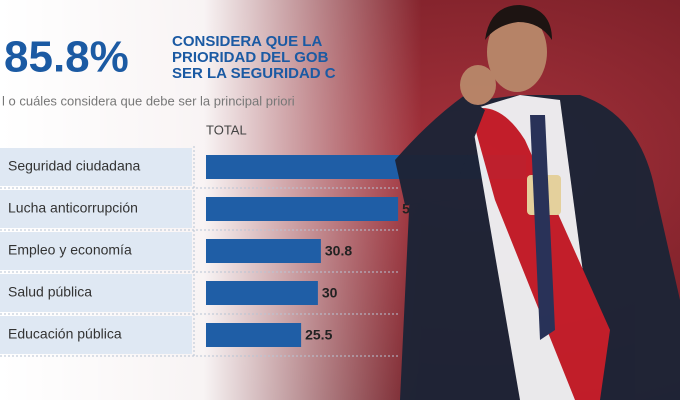  Describe the element at coordinates (50, 292) in the screenshot. I see `category-label: Salud pública` at that location.